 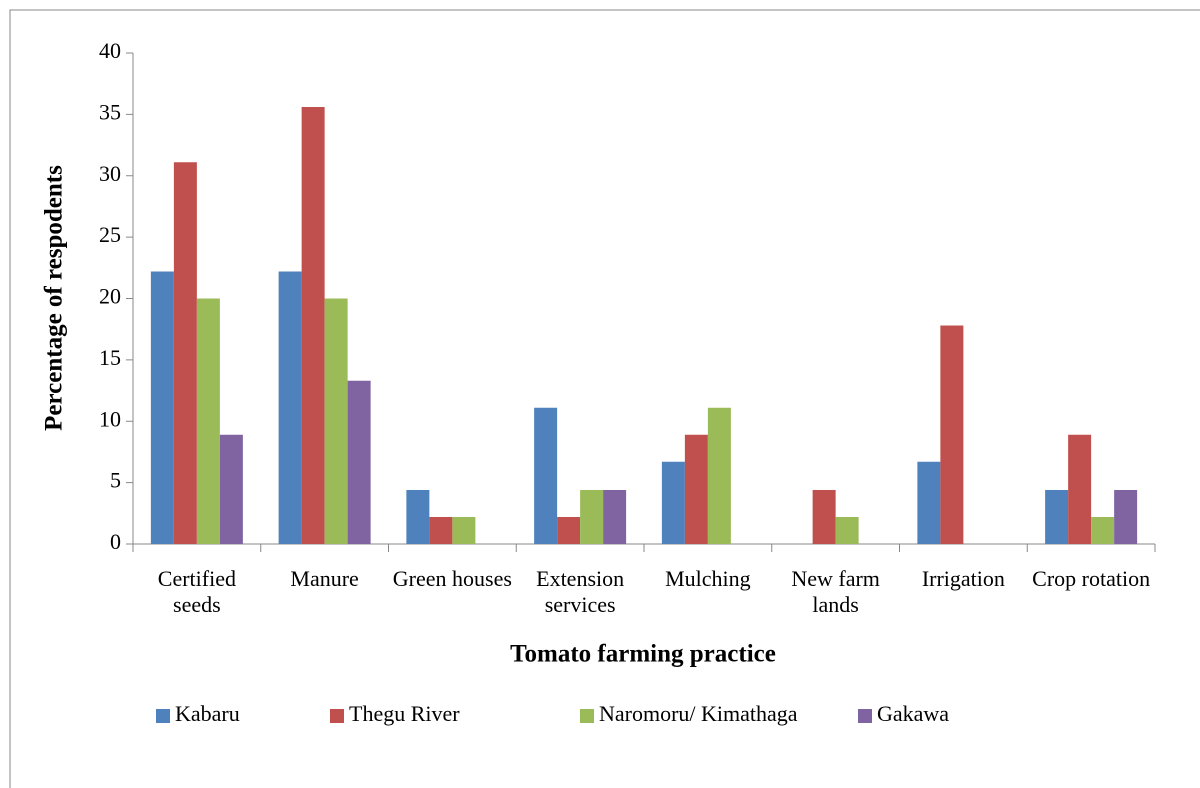 I want to click on x-tick-label: Green houses, so click(x=452, y=578).